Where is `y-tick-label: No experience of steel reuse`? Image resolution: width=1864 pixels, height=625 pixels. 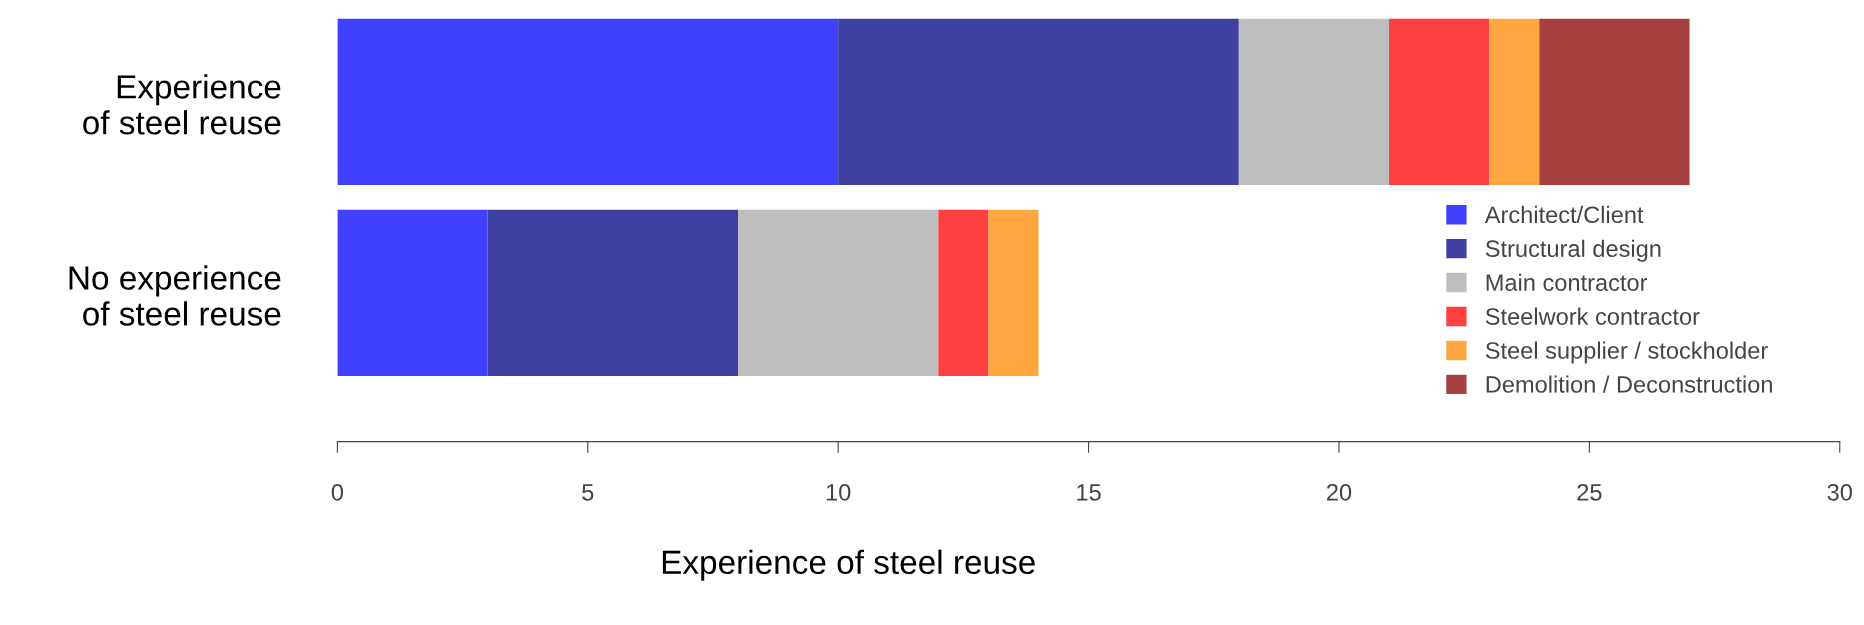
y-tick-label: No experience of steel reuse is located at coordinates (175, 295).